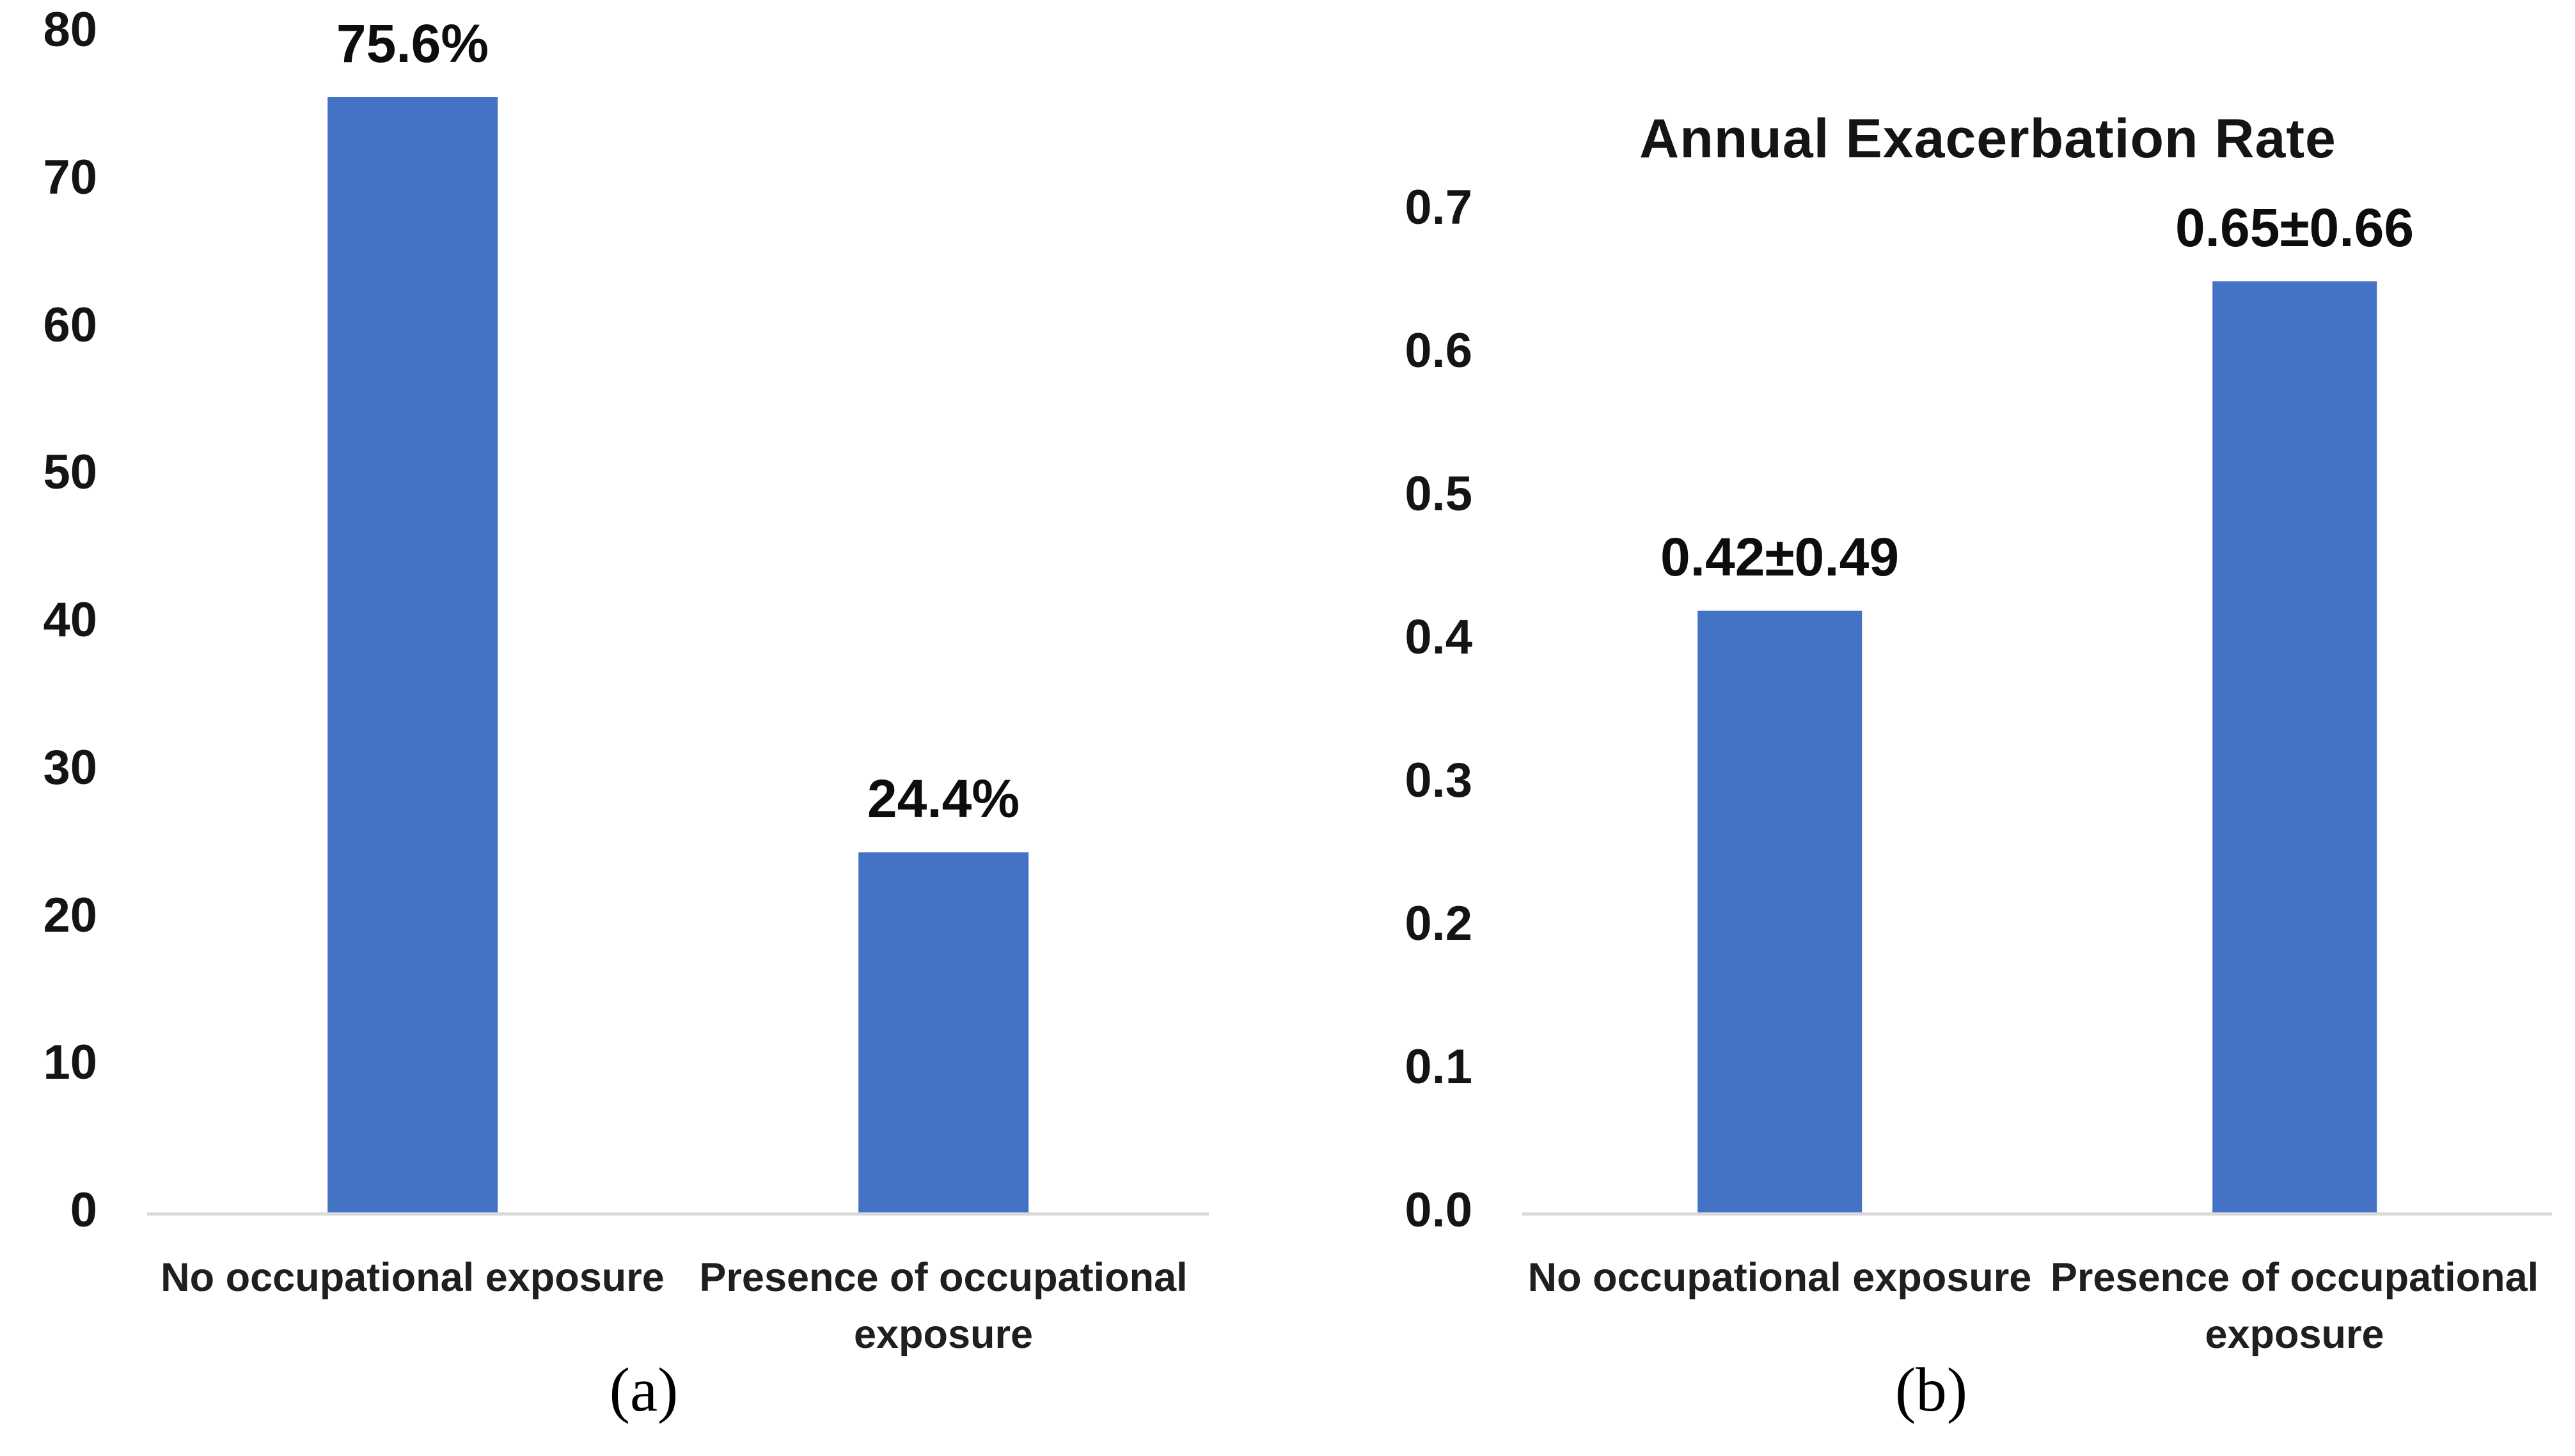 Image resolution: width=2575 pixels, height=1456 pixels. Describe the element at coordinates (2294, 228) in the screenshot. I see `bar-value-label: 0.65±0.66` at that location.